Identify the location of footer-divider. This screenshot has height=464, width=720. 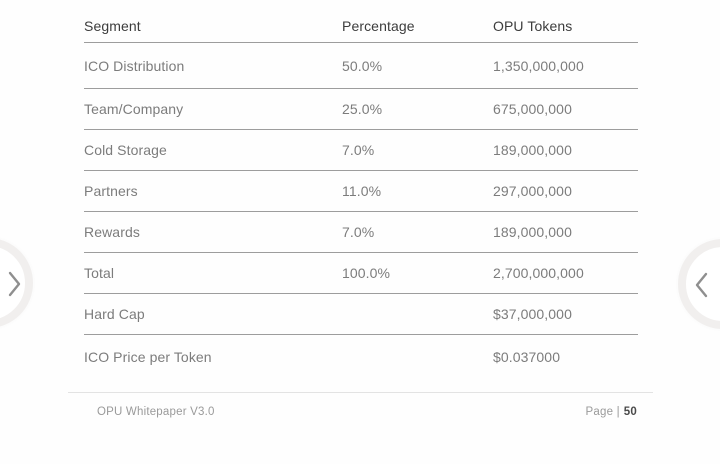
(360, 392).